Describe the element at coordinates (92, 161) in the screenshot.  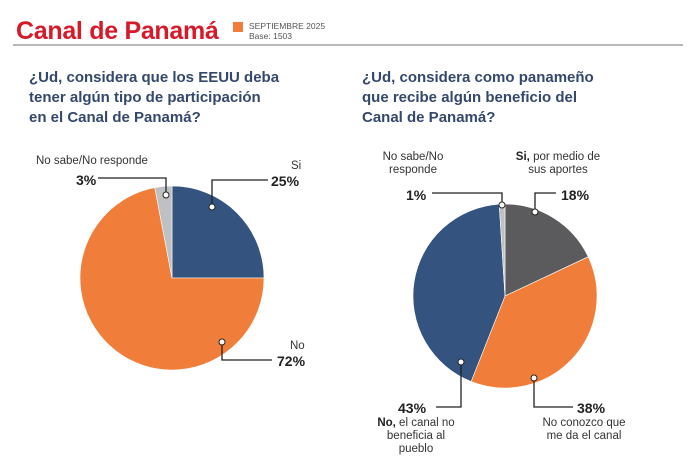
I see `chart-1-label-nsnr: No sabe/No responde` at that location.